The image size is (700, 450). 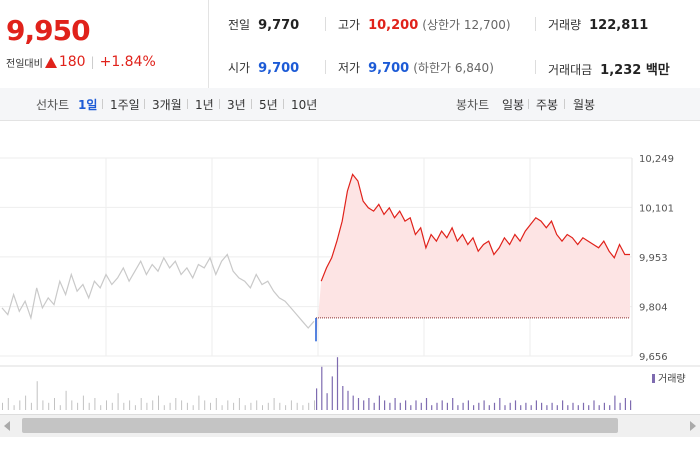 I want to click on y-tick-label: 9,656, so click(x=653, y=357).